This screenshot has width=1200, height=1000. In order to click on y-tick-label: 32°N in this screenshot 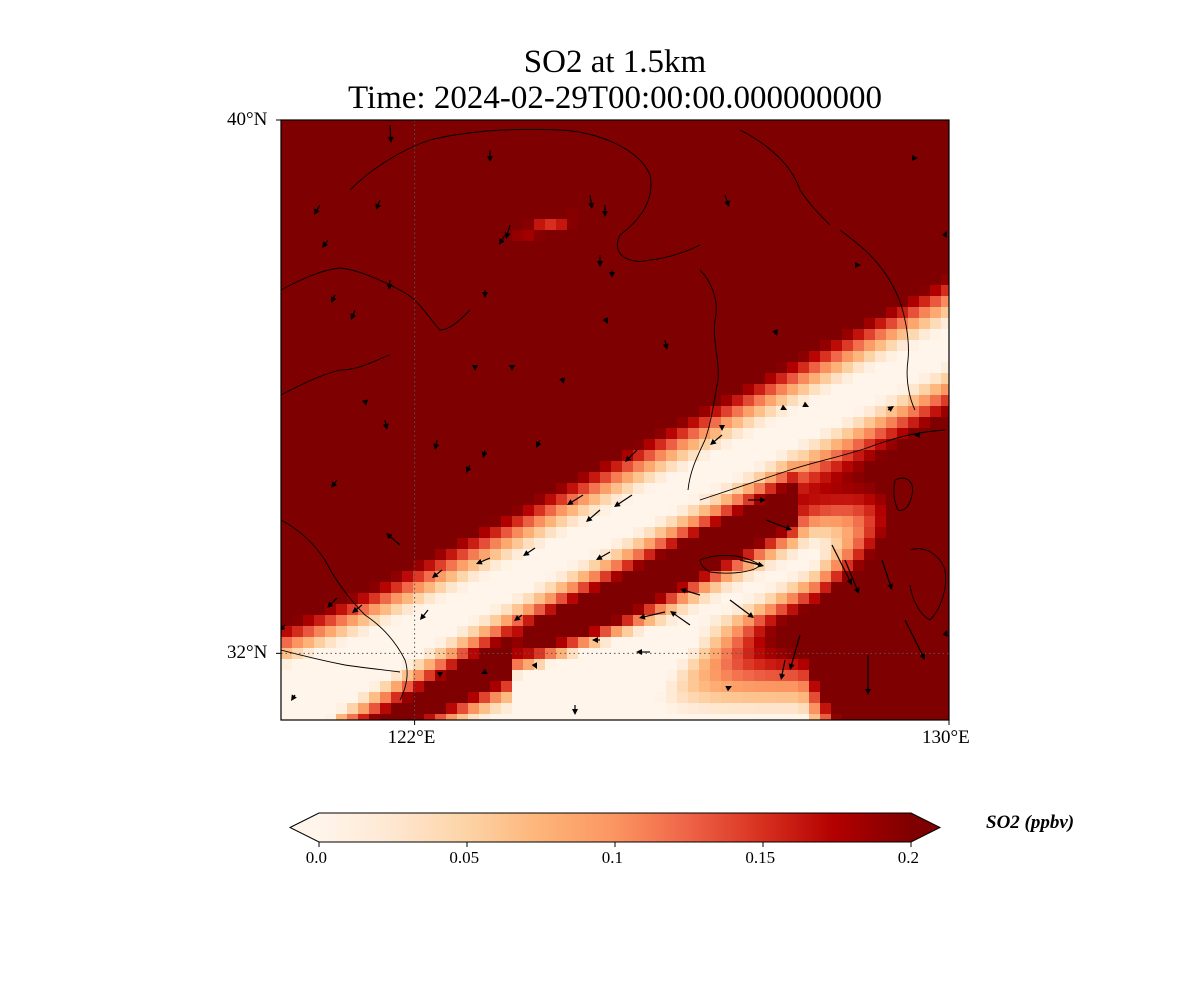, I will do `click(247, 653)`.